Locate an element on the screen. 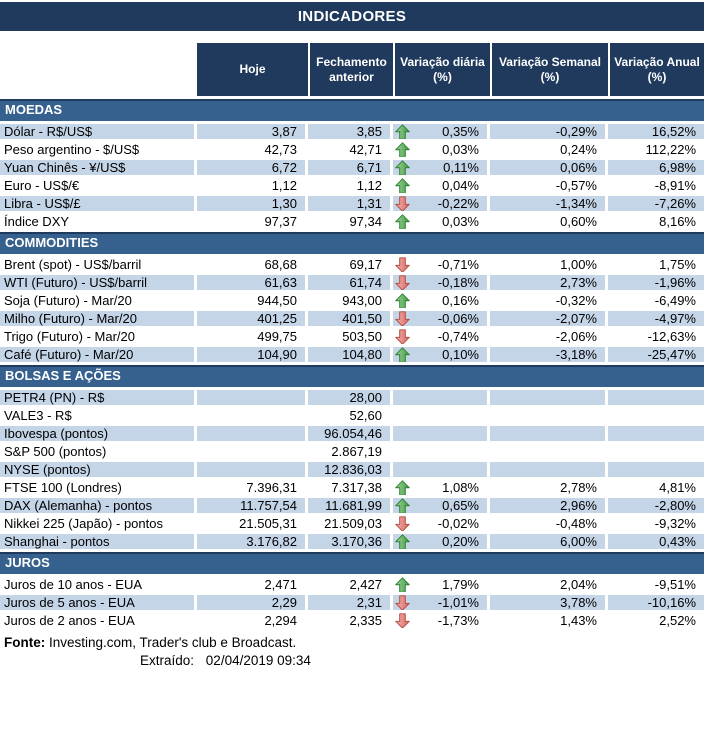  variacao-semanal-value-text: 1,00% is located at coordinates (578, 264).